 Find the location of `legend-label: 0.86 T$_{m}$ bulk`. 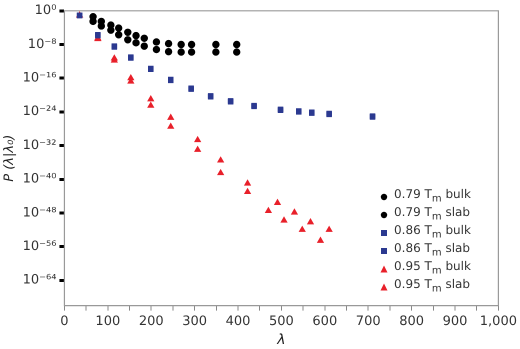

legend-label: 0.86 T$_{m}$ bulk is located at coordinates (432, 232).